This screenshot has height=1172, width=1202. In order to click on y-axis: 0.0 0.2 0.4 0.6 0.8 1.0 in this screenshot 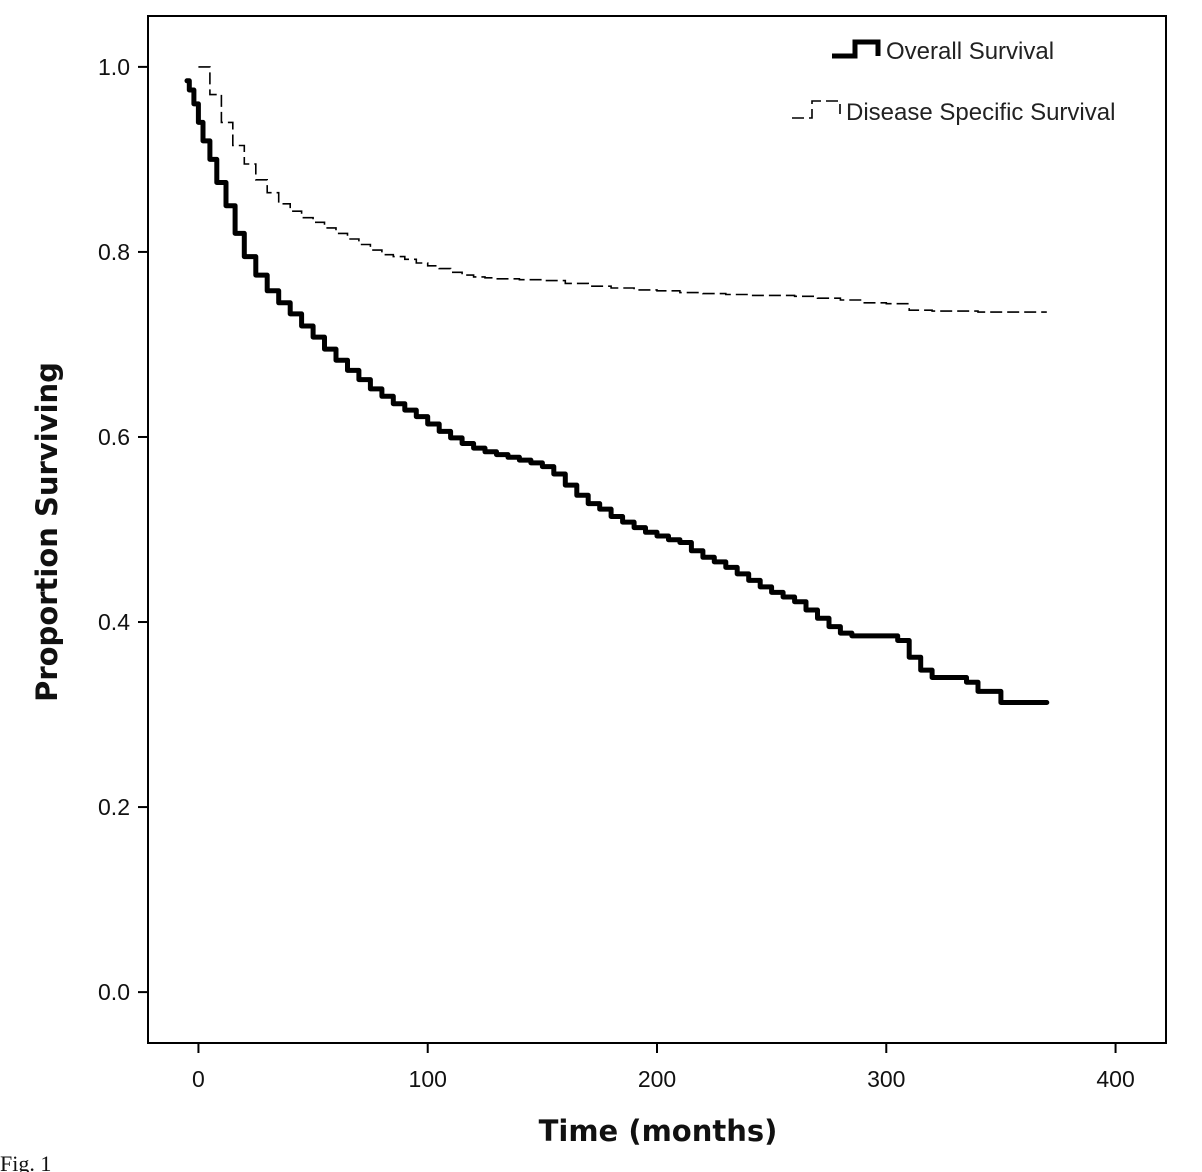, I will do `click(123, 529)`.